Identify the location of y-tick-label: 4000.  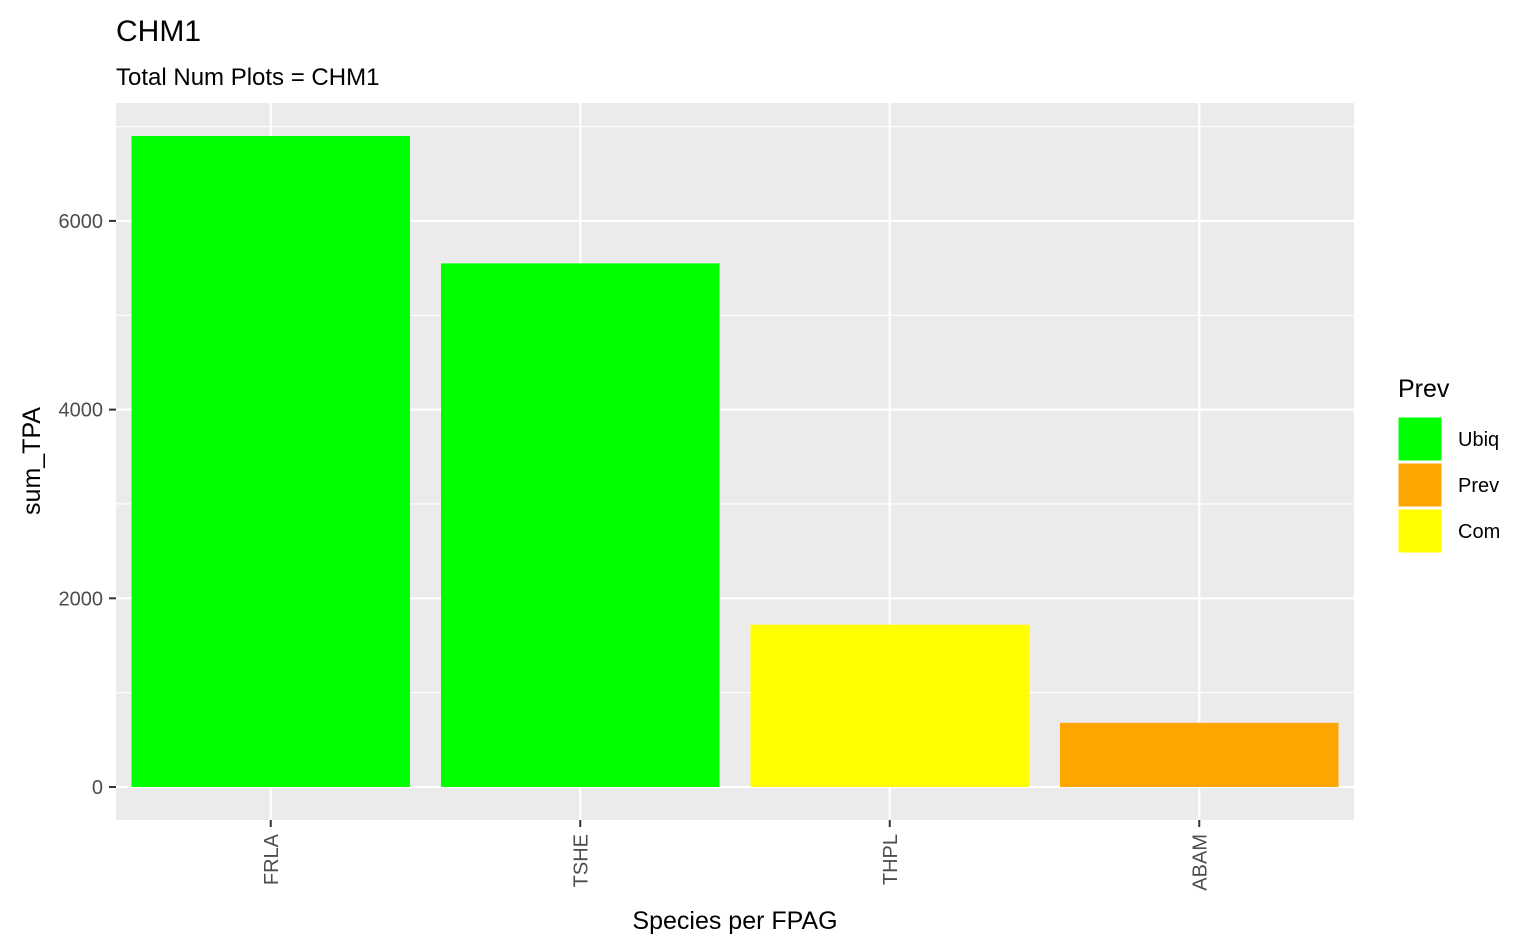
(81, 411).